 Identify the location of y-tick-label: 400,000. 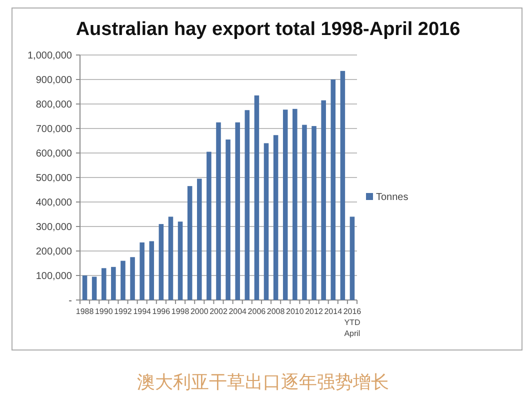
(54, 203).